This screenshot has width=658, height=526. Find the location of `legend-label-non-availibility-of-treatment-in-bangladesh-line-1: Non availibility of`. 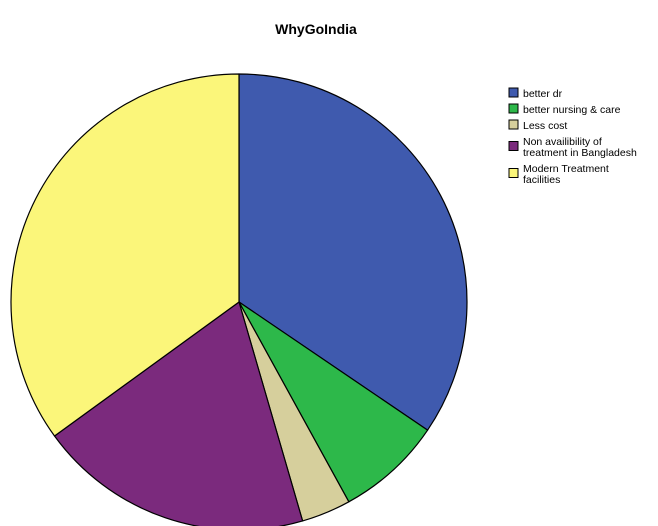

legend-label-non-availibility-of-treatment-in-bangladesh-line-1: Non availibility of is located at coordinates (562, 142).